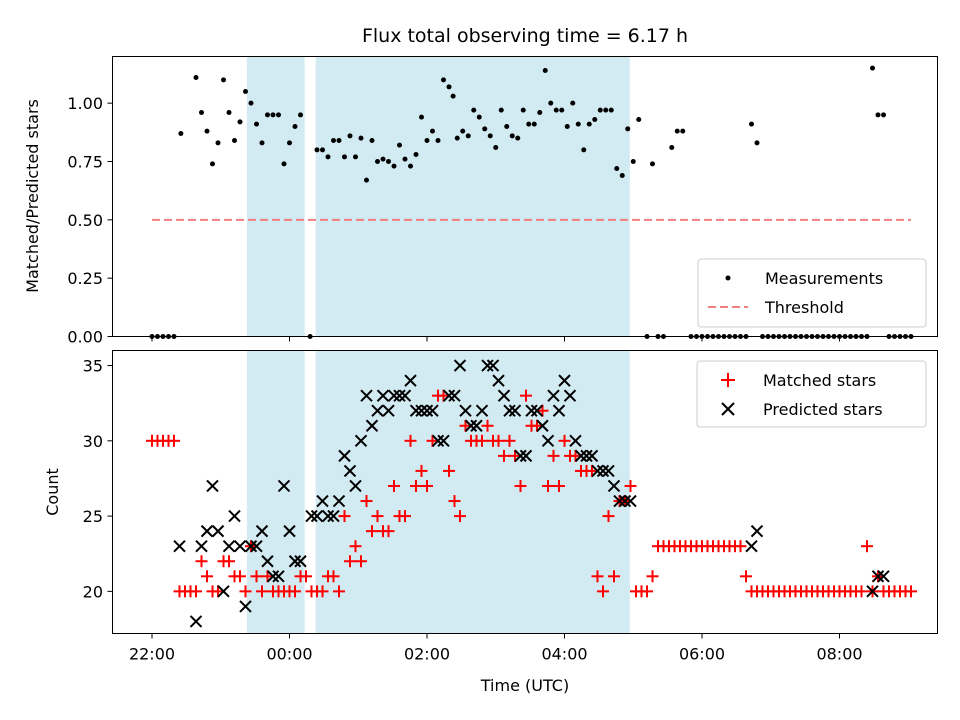 The image size is (960, 720). Describe the element at coordinates (32, 196) in the screenshot. I see `top-y-axis-label: Matched/Predicted stars` at that location.